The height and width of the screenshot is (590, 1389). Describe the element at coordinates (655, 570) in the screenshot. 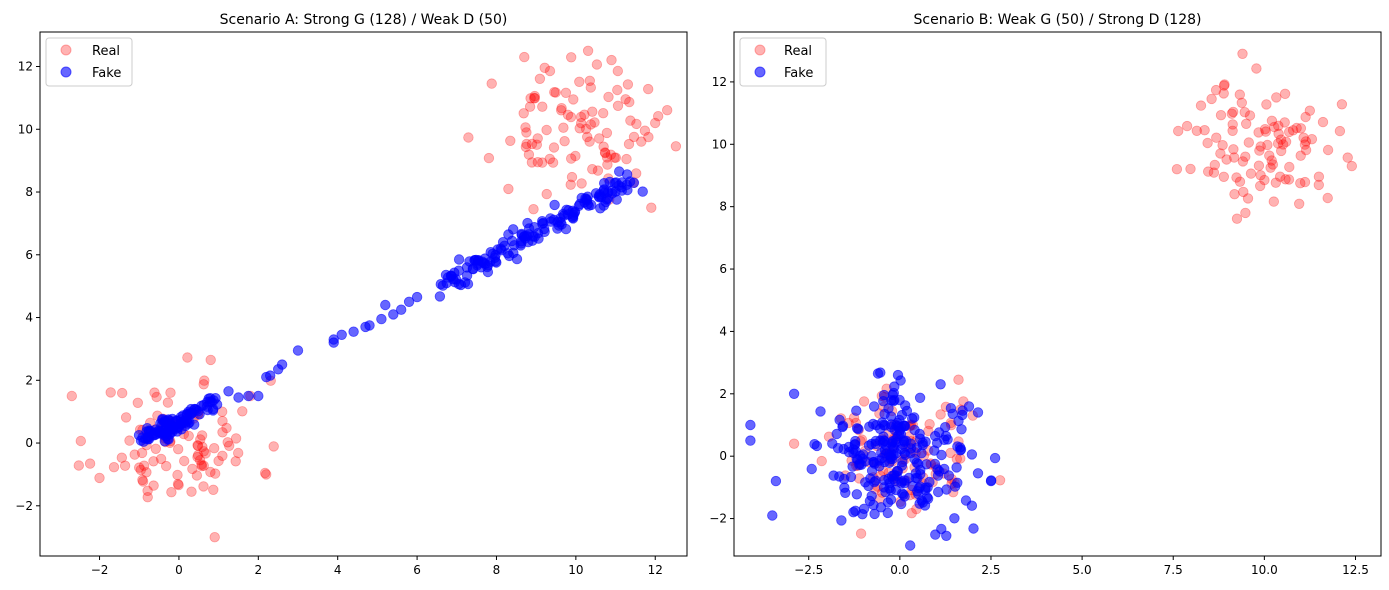

I see `scenario-a-x-tick-label: 12` at that location.